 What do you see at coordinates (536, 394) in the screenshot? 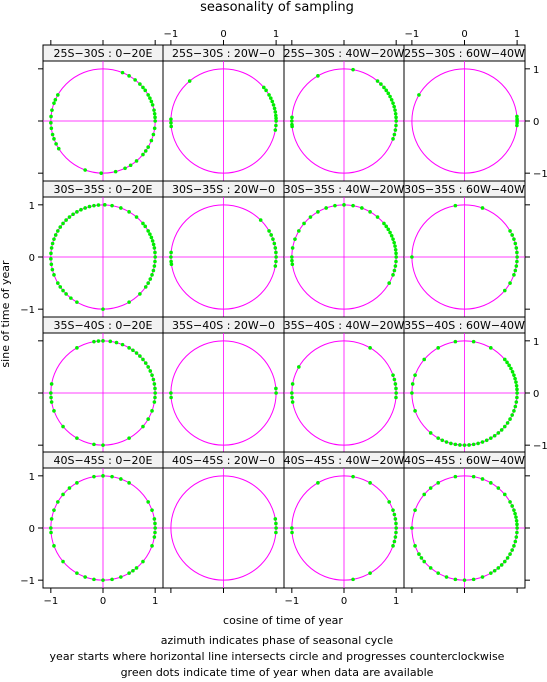
I see `y-tick-label: 0` at bounding box center [536, 394].